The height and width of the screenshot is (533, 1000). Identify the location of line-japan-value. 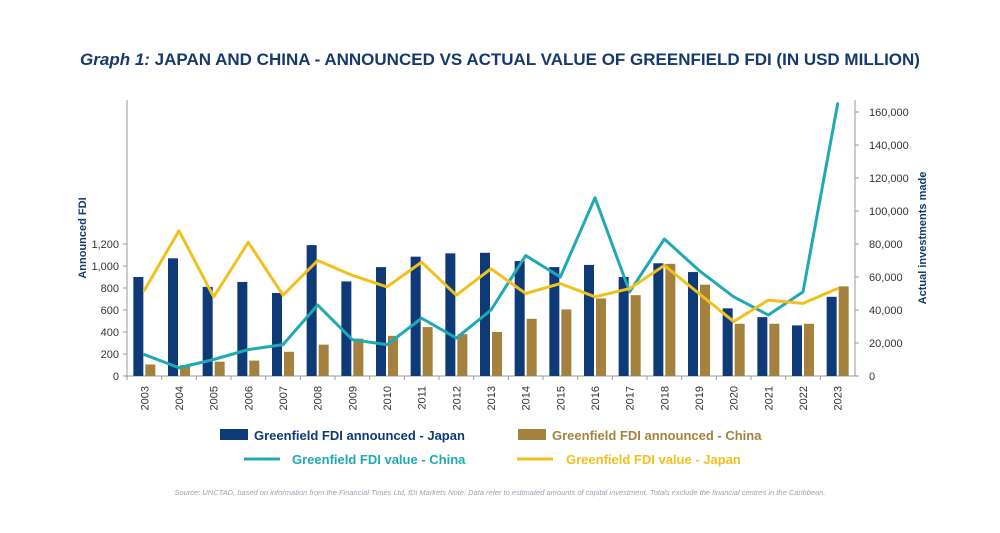
(491, 276).